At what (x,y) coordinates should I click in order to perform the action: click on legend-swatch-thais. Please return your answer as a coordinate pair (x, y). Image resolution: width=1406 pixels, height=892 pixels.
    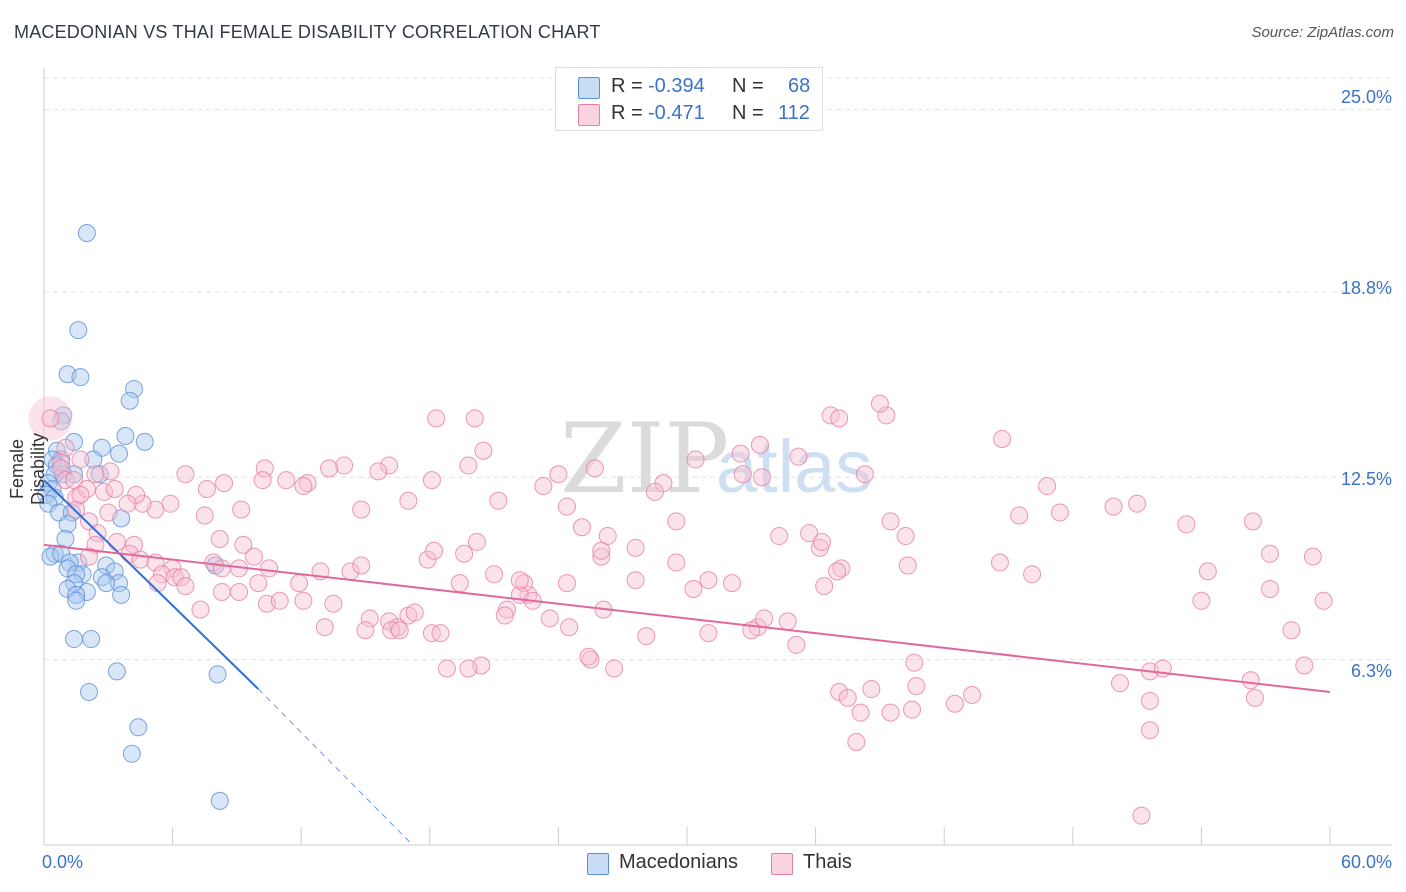
    Looking at the image, I should click on (589, 115).